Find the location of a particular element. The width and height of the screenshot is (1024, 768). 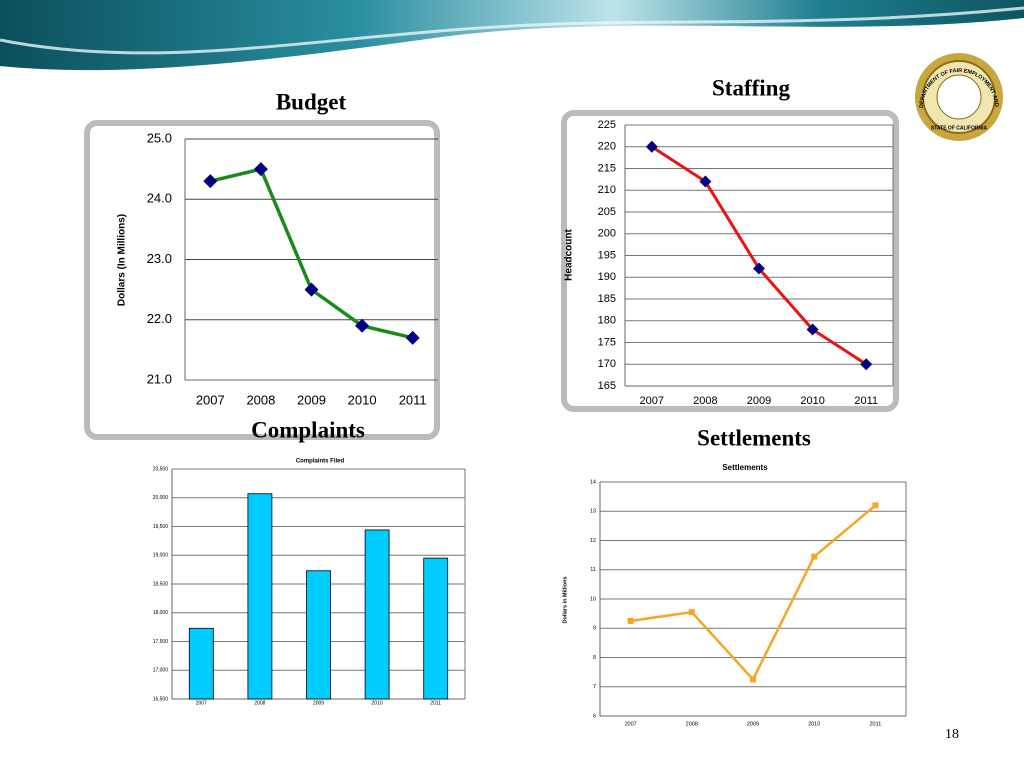

y-tick-label: 6 is located at coordinates (594, 716).